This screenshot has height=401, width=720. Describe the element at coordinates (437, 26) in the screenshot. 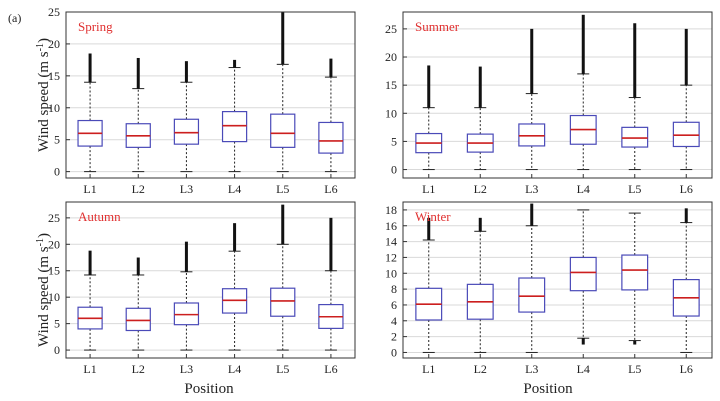

I see `season-title: Summer` at that location.